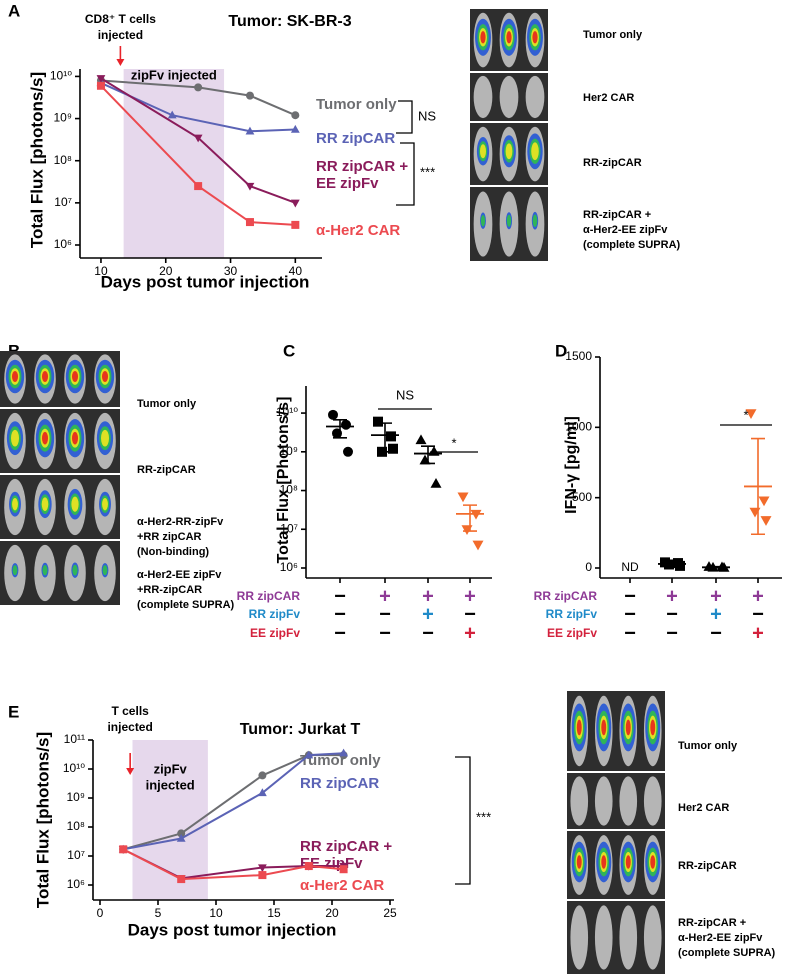 The image size is (800, 979). Describe the element at coordinates (362, 175) in the screenshot. I see `series-label: RR zipCAR + EE zipFv` at that location.